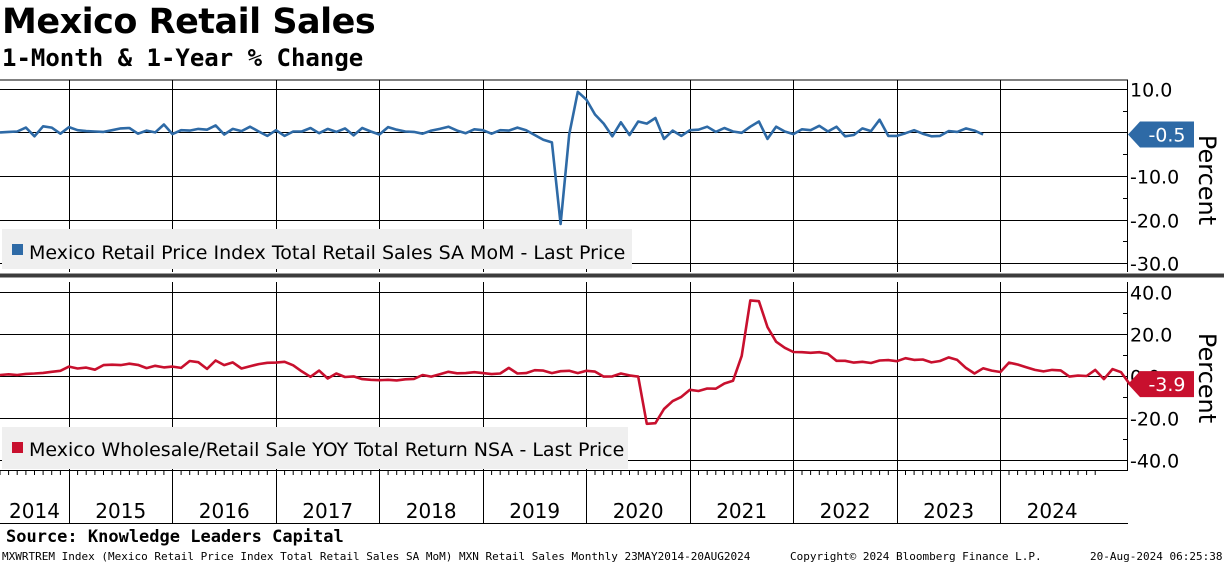 Image resolution: width=1224 pixels, height=566 pixels. I want to click on top-y-axis-title: Percent, so click(1207, 180).